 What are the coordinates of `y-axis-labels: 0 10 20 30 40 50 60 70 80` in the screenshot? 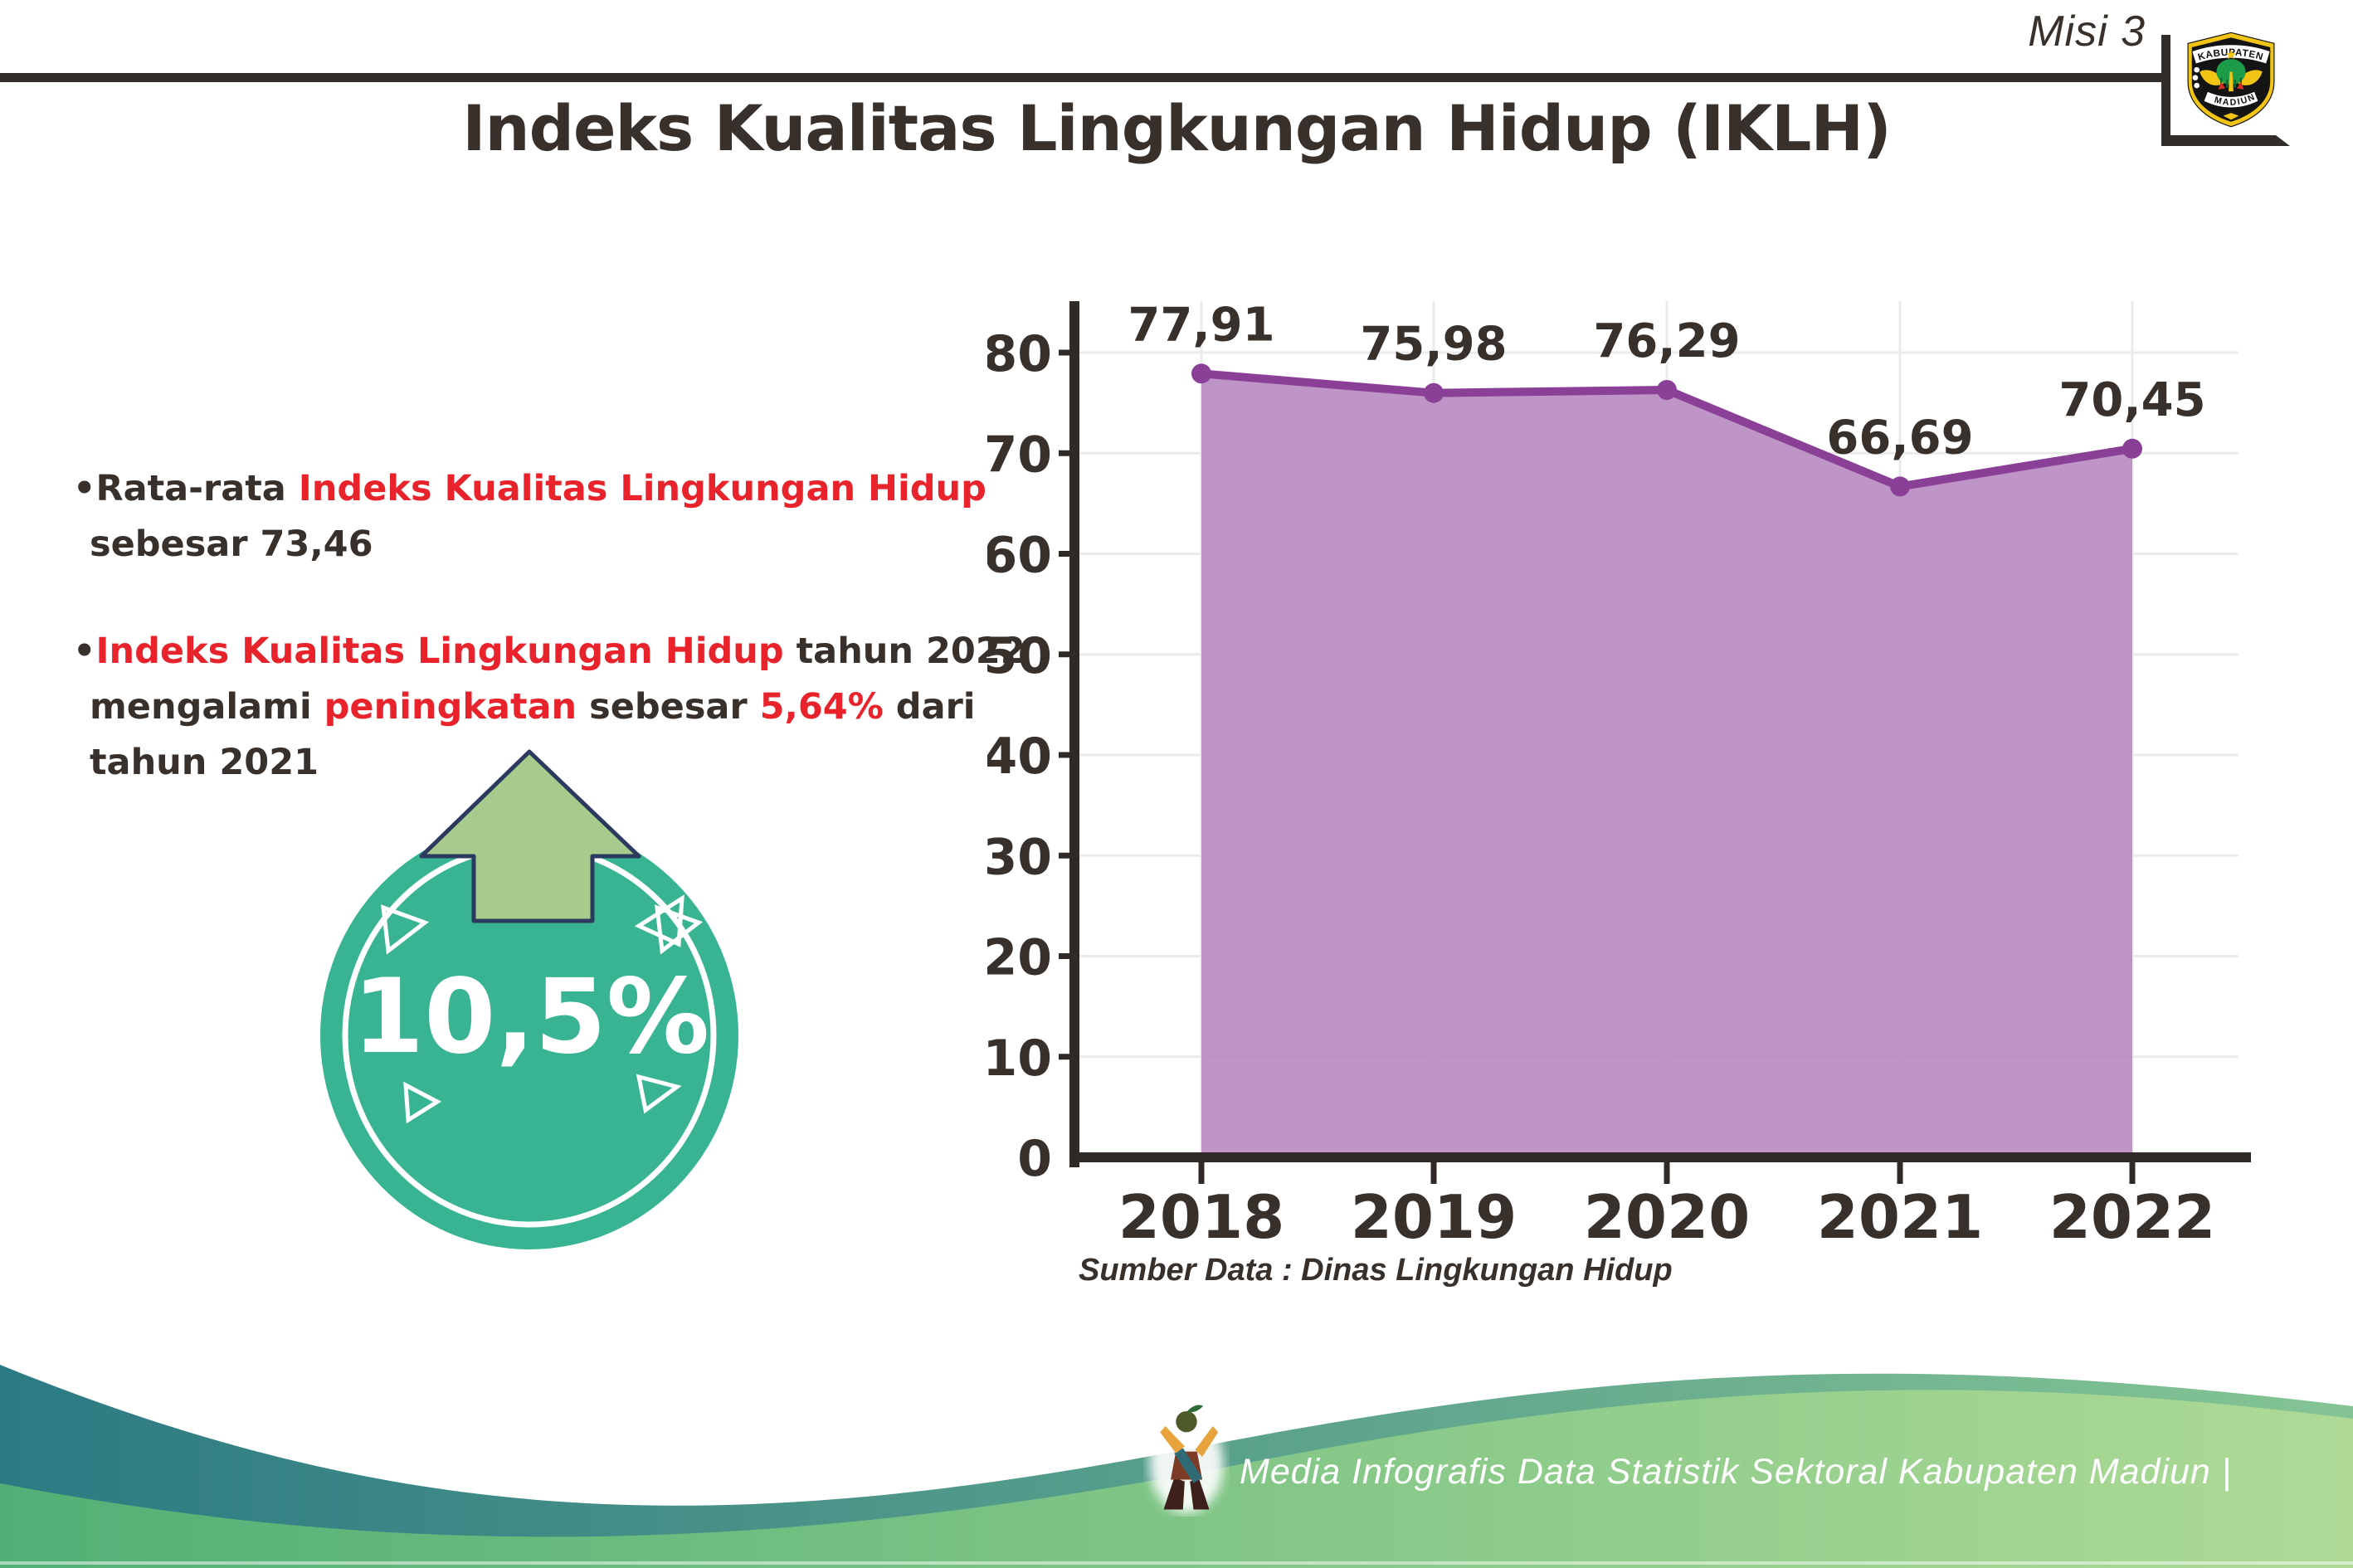 It's located at (1030, 756).